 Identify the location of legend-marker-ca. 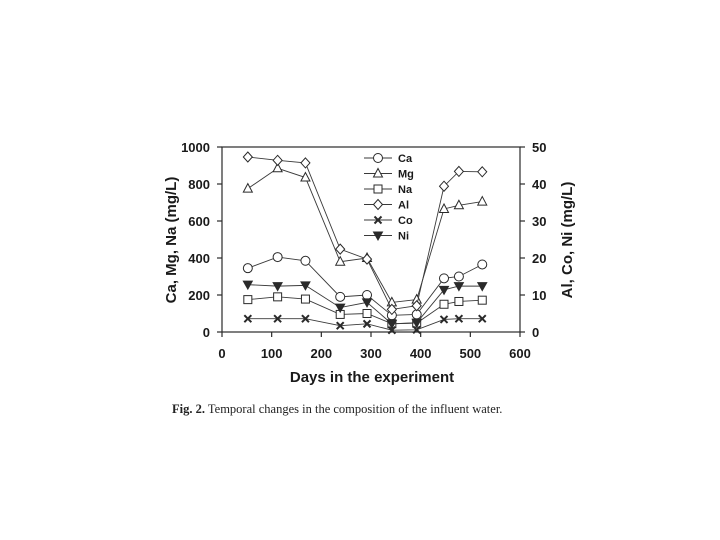
(378, 158).